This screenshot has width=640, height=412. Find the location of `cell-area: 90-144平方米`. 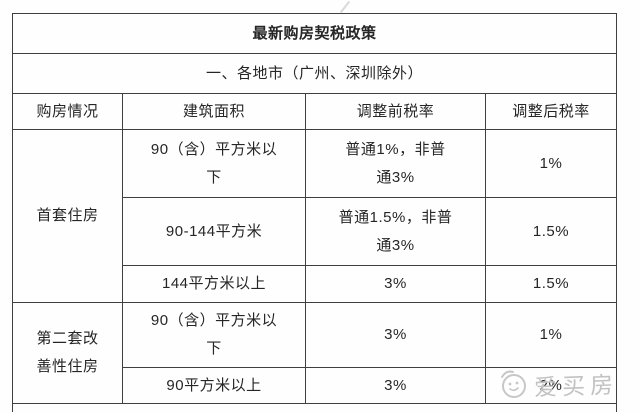

cell-area: 90-144平方米 is located at coordinates (214, 231).